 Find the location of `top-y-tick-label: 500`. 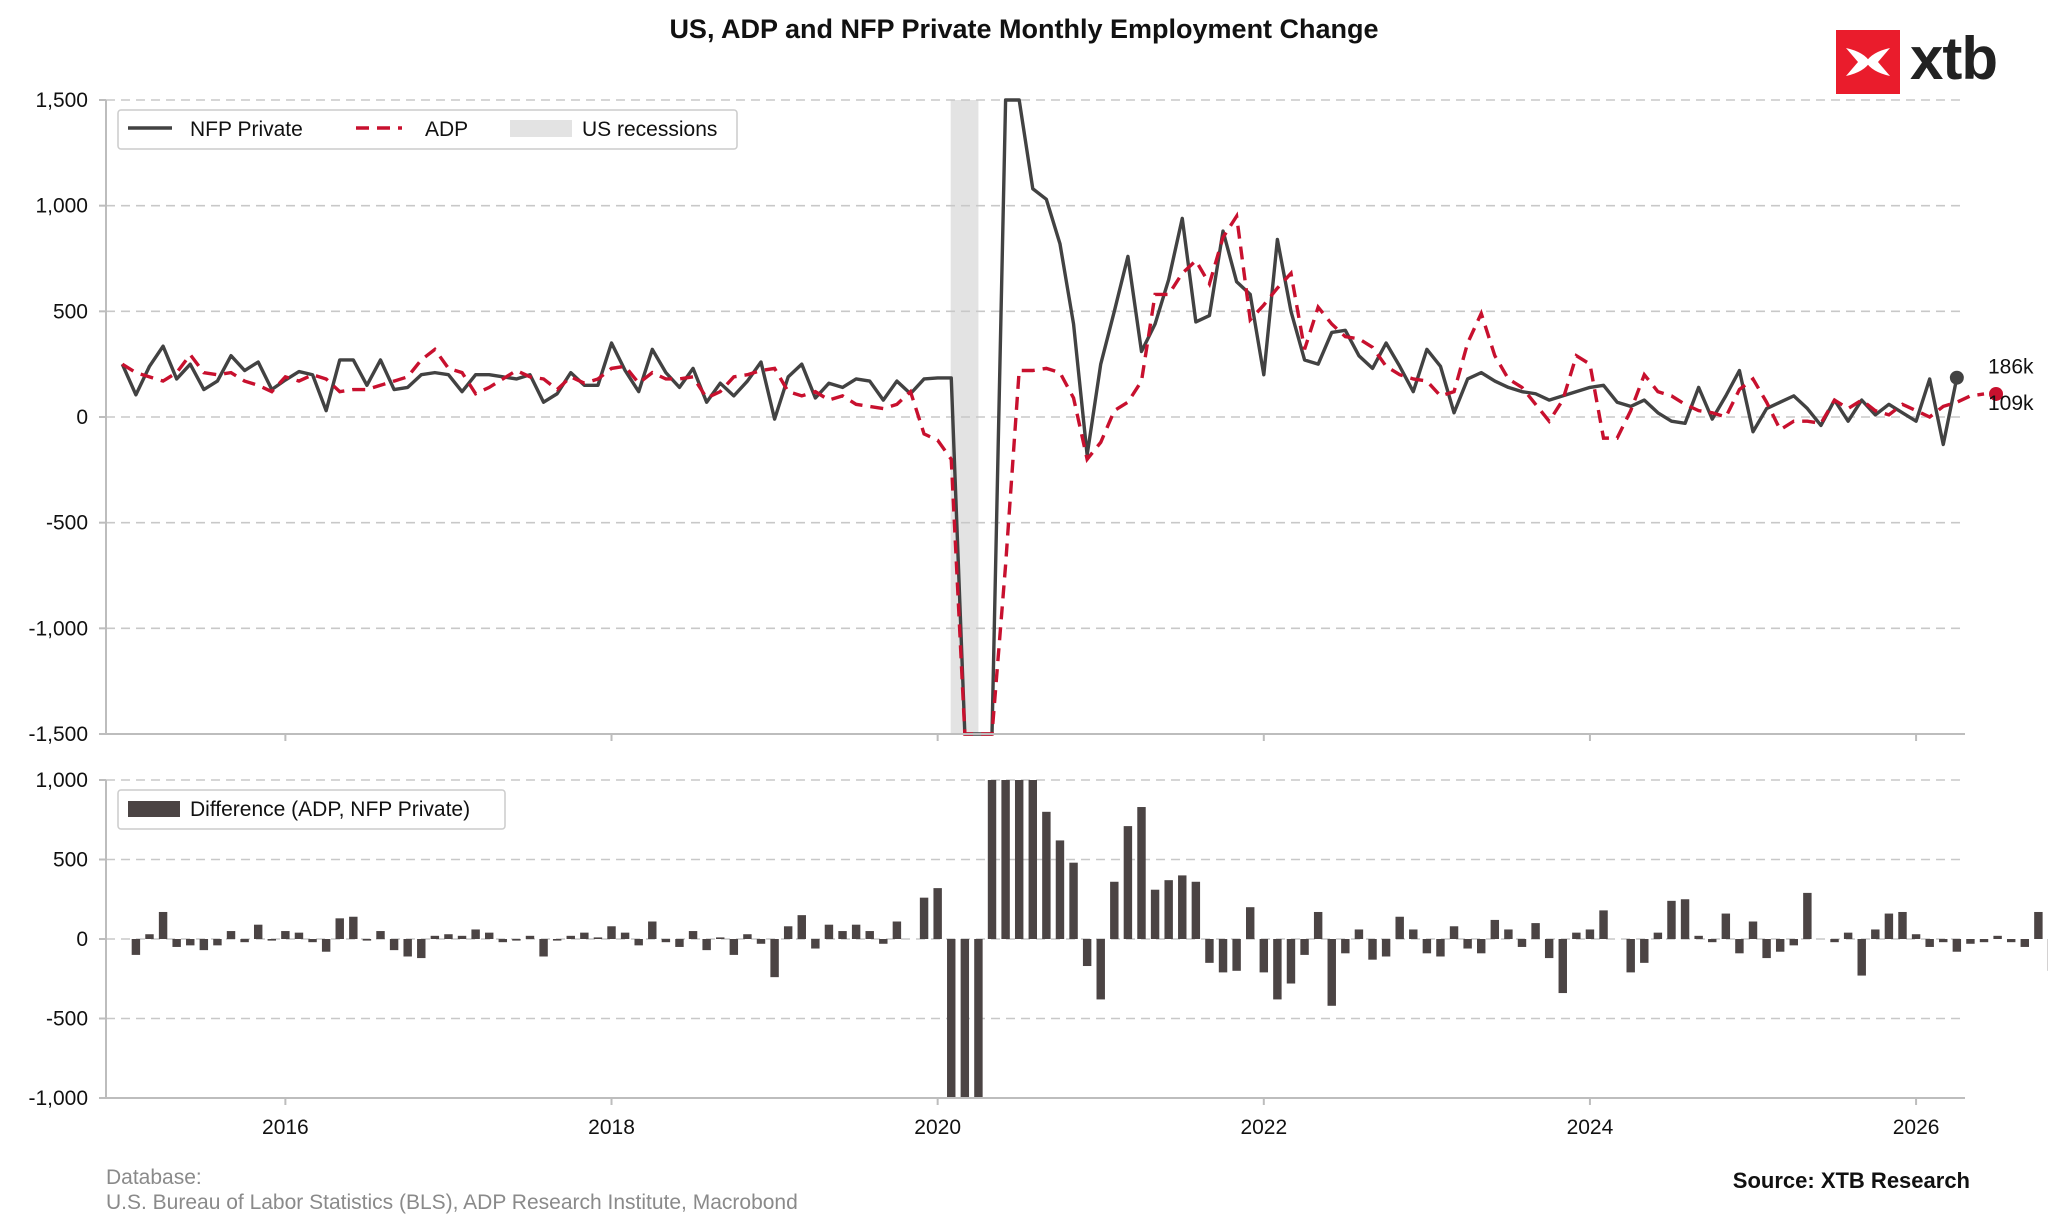

top-y-tick-label: 500 is located at coordinates (70, 311).